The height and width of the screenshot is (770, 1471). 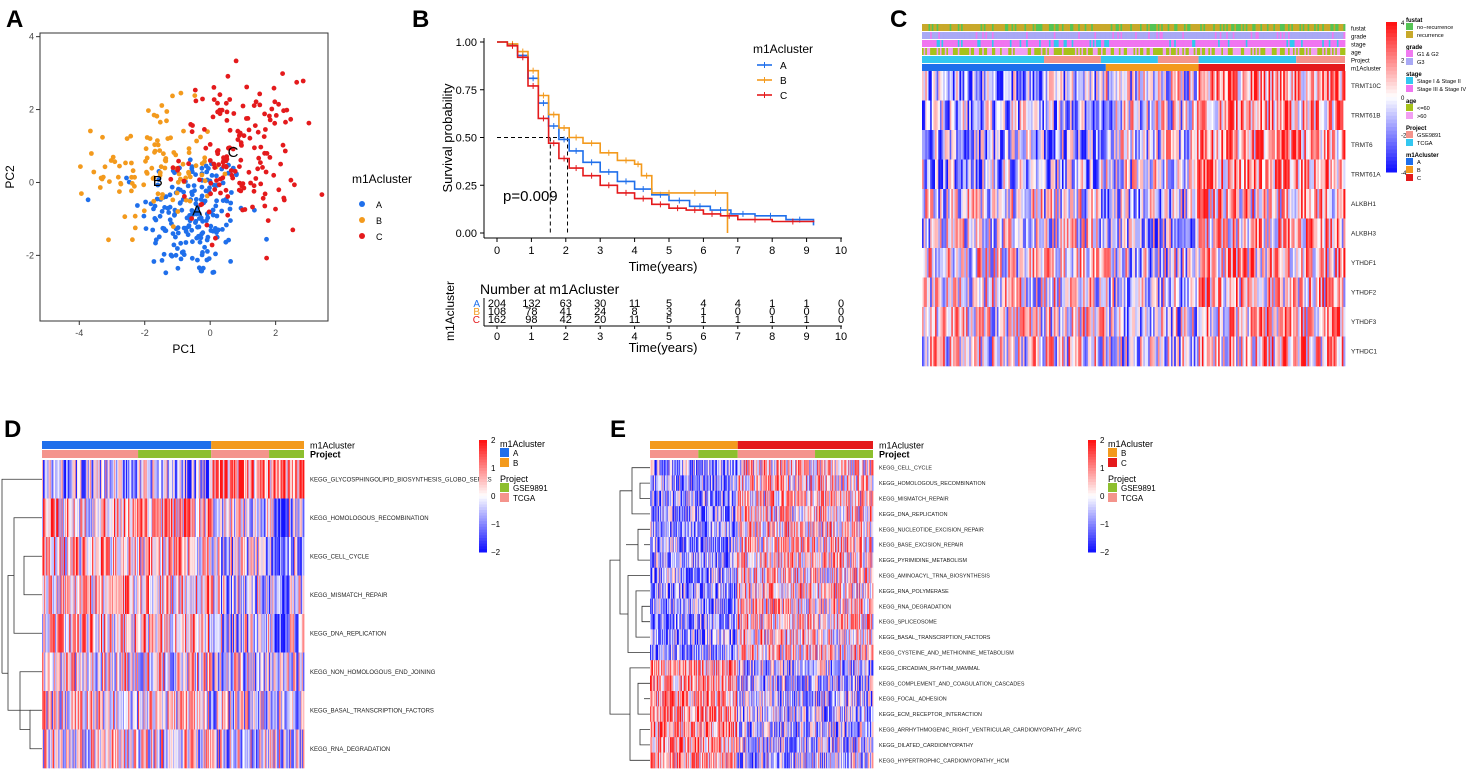 I want to click on pca-point-c, so click(x=239, y=167).